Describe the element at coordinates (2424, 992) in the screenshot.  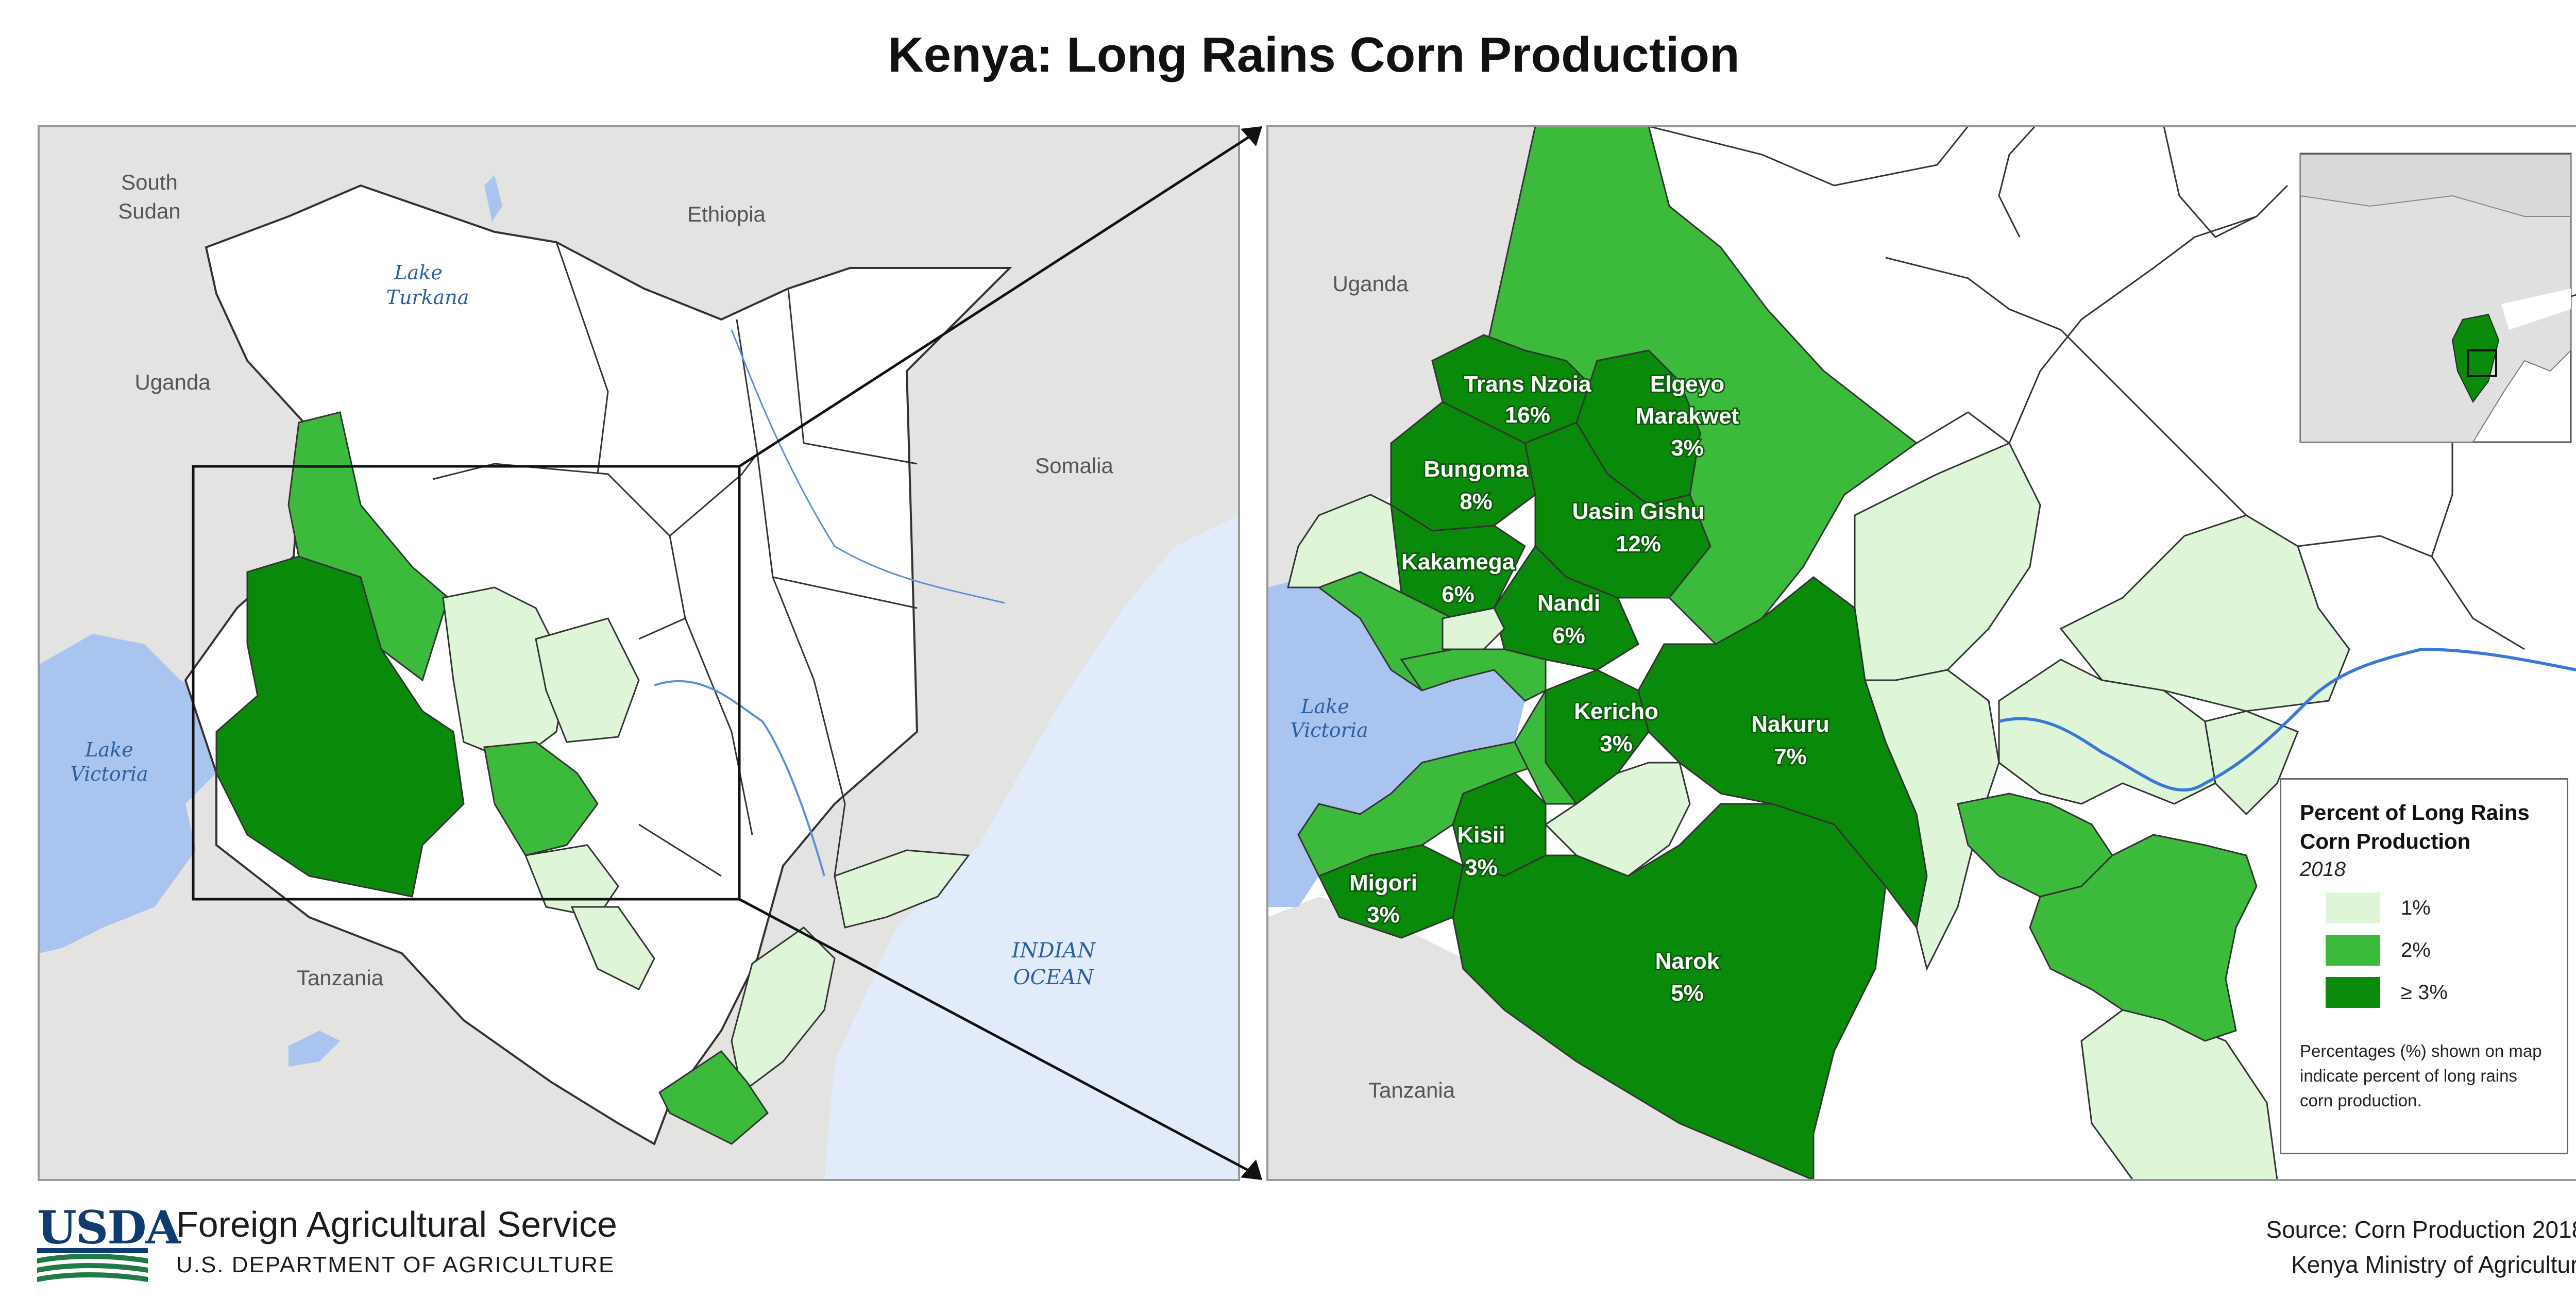
I see `legend-label-3pct: ≥ 3%` at that location.